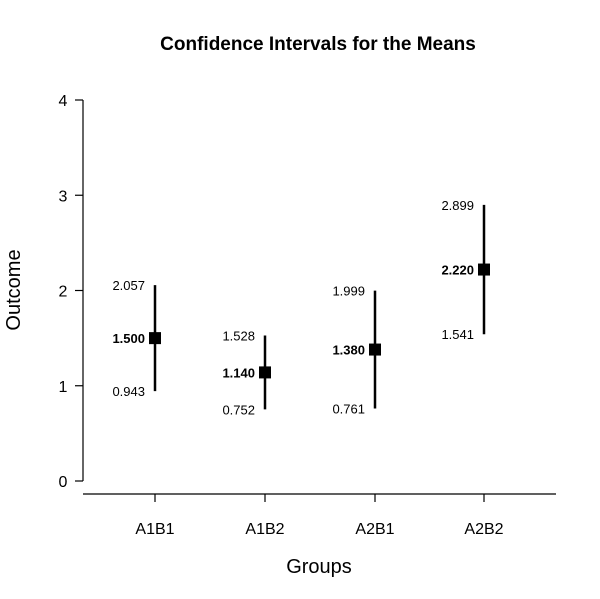 The image size is (600, 599). Describe the element at coordinates (319, 567) in the screenshot. I see `x-axis-label: Groups` at that location.